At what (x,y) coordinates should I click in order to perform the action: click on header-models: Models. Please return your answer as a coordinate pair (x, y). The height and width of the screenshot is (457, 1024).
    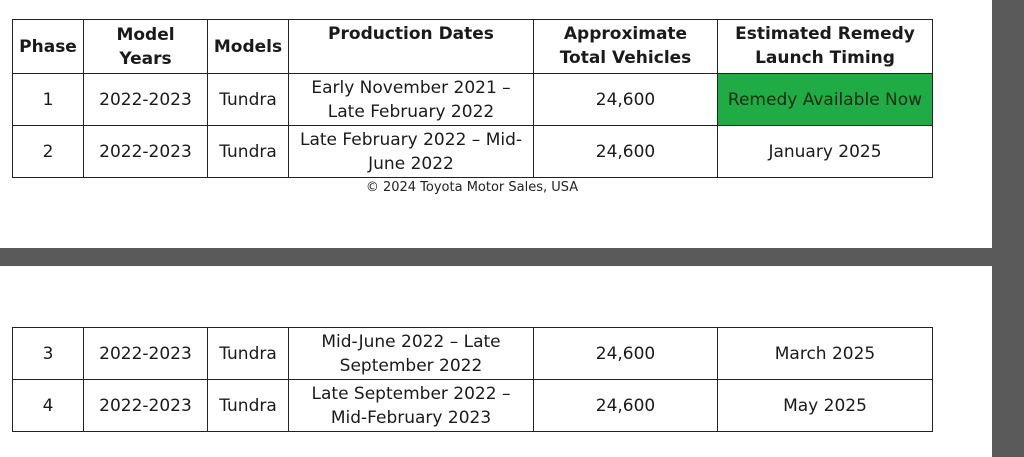
    Looking at the image, I should click on (248, 46).